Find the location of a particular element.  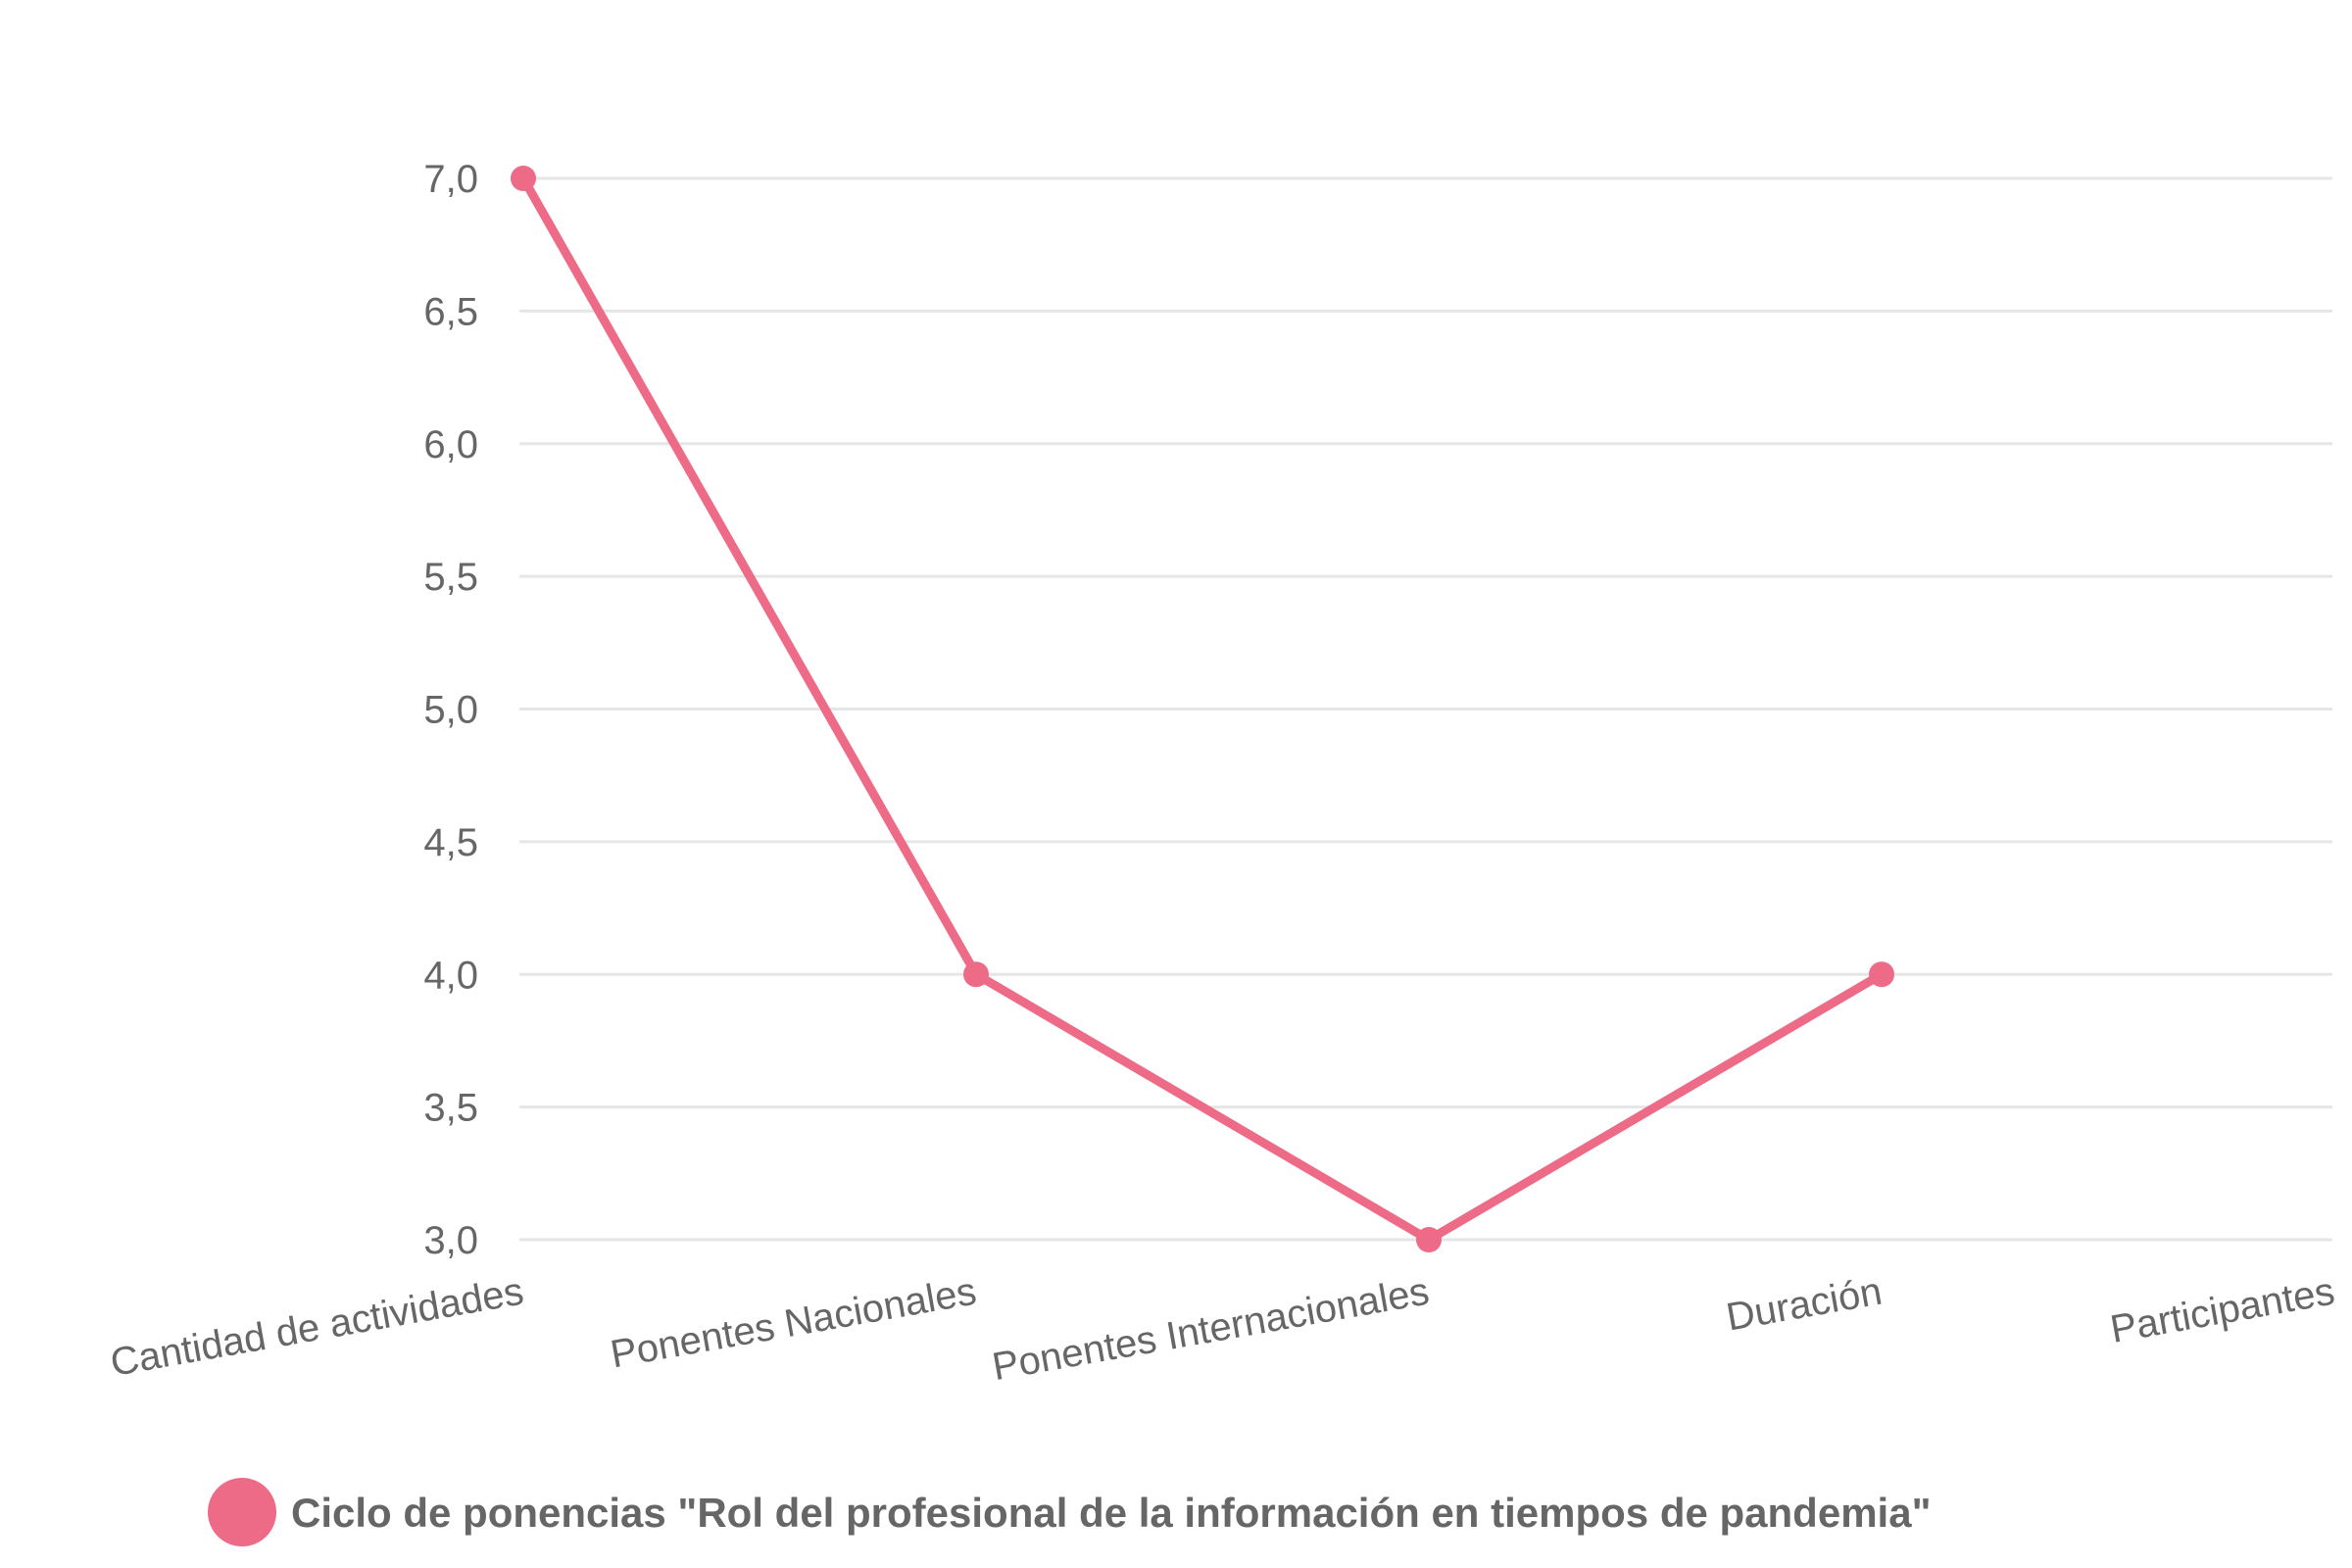

y-tick-label: 5,0 is located at coordinates (450, 710).